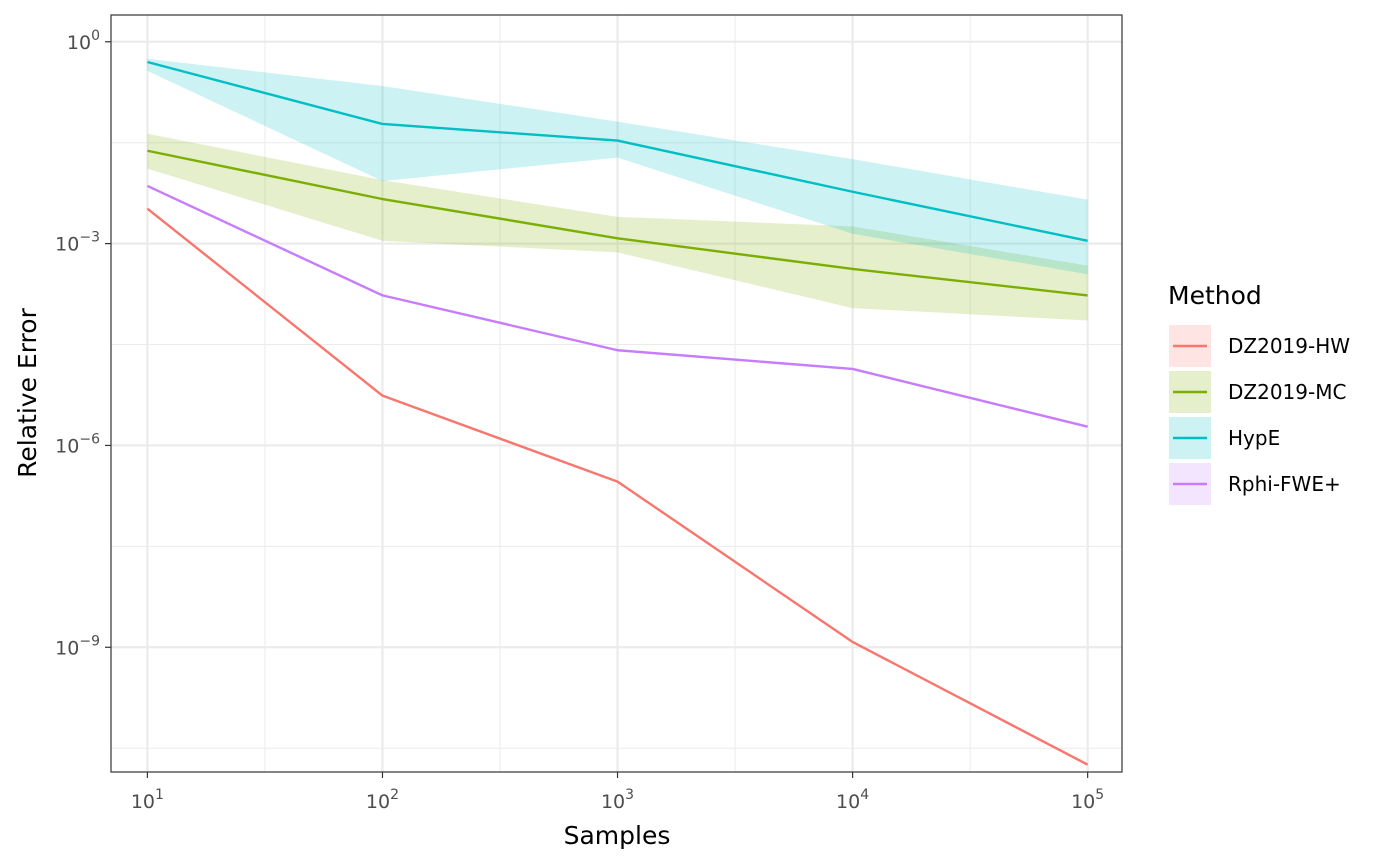  Describe the element at coordinates (27, 392) in the screenshot. I see `y-axis-title: Relative Error` at that location.